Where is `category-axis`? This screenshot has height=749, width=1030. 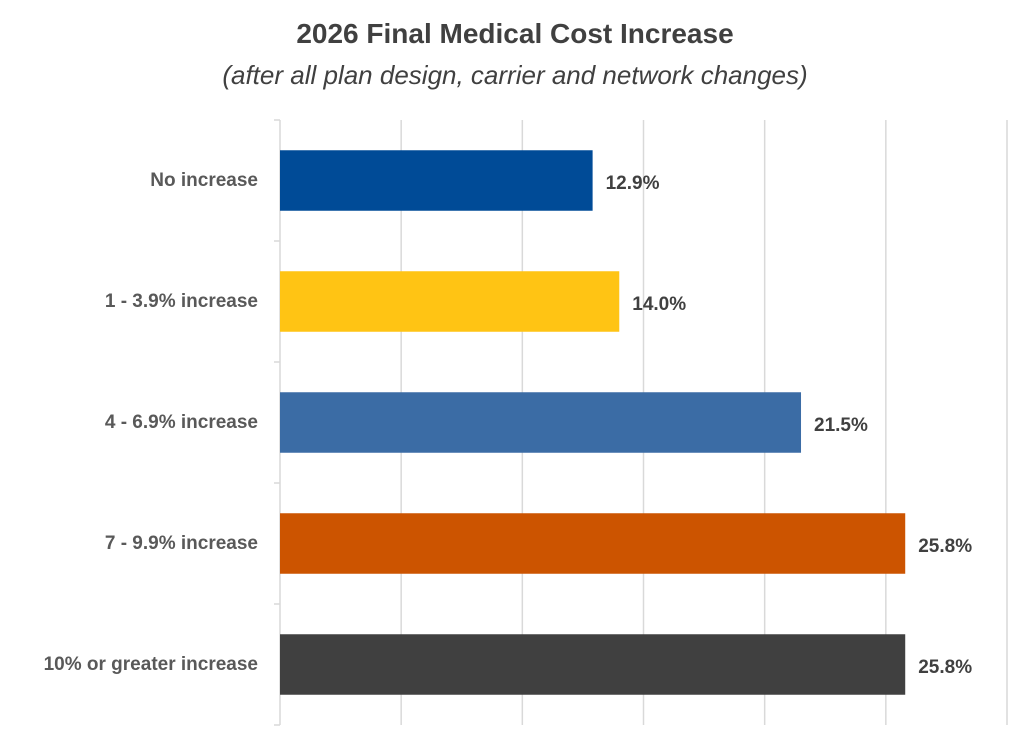 category-axis is located at coordinates (277, 422).